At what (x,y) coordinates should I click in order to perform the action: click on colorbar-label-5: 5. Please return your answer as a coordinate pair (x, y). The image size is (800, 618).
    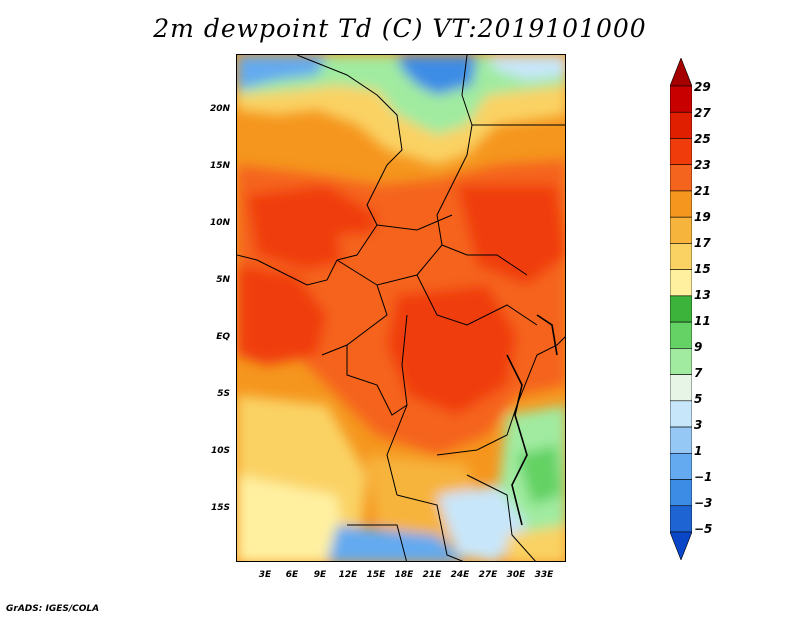
    Looking at the image, I should click on (698, 399).